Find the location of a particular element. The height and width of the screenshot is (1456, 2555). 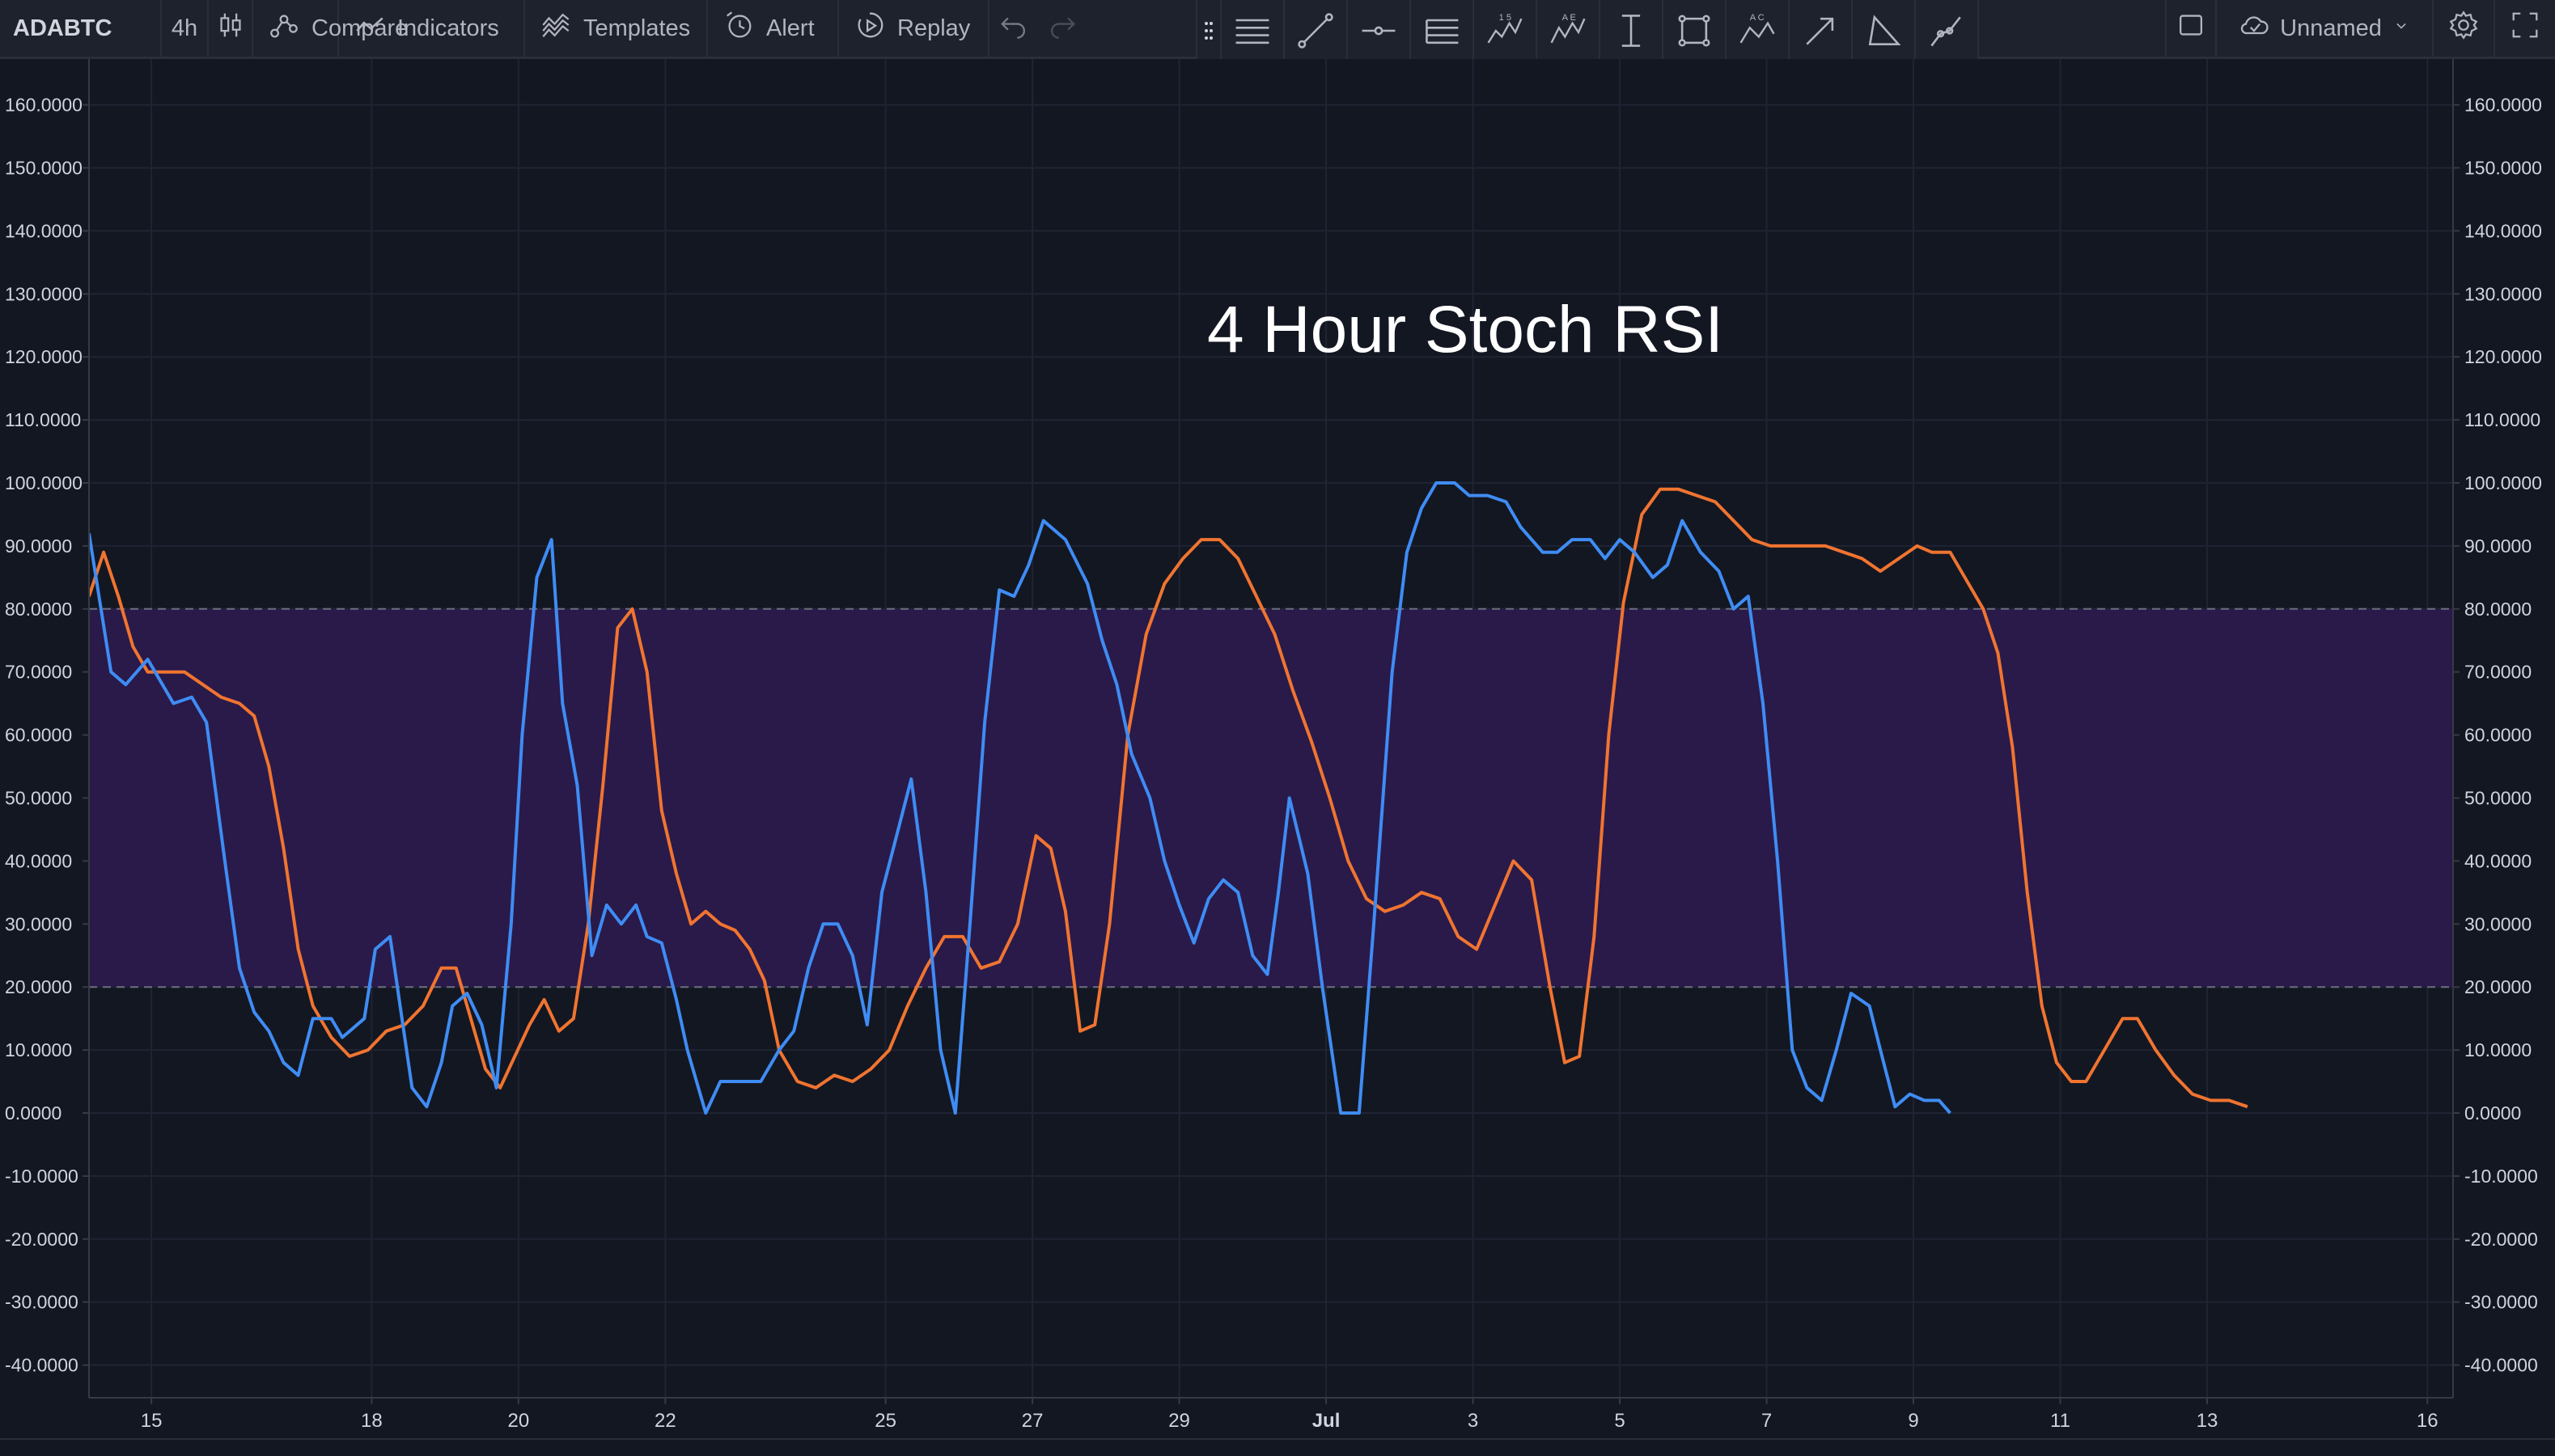

y-tick-label: 150.0000 is located at coordinates (44, 168).